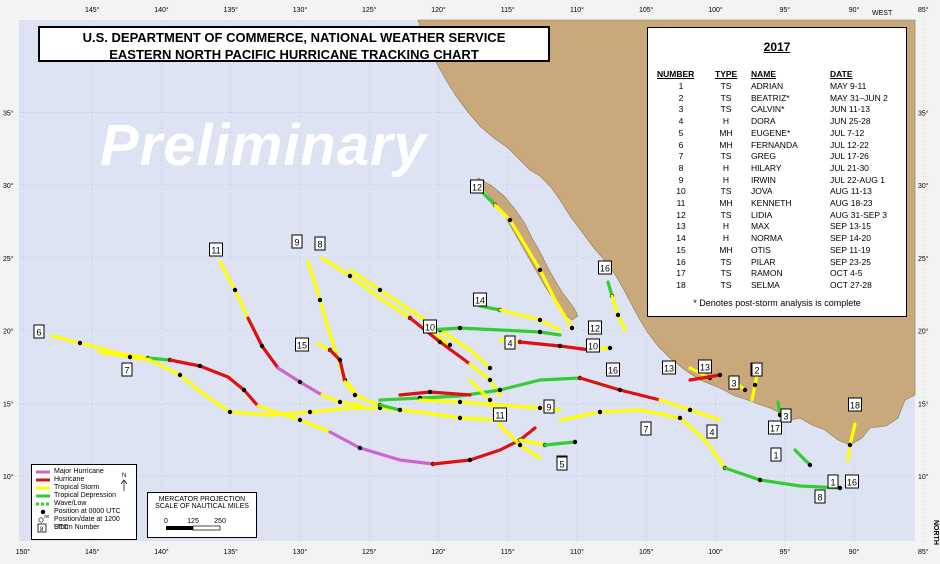  I want to click on storm-date: SEP 23-25, so click(850, 261).